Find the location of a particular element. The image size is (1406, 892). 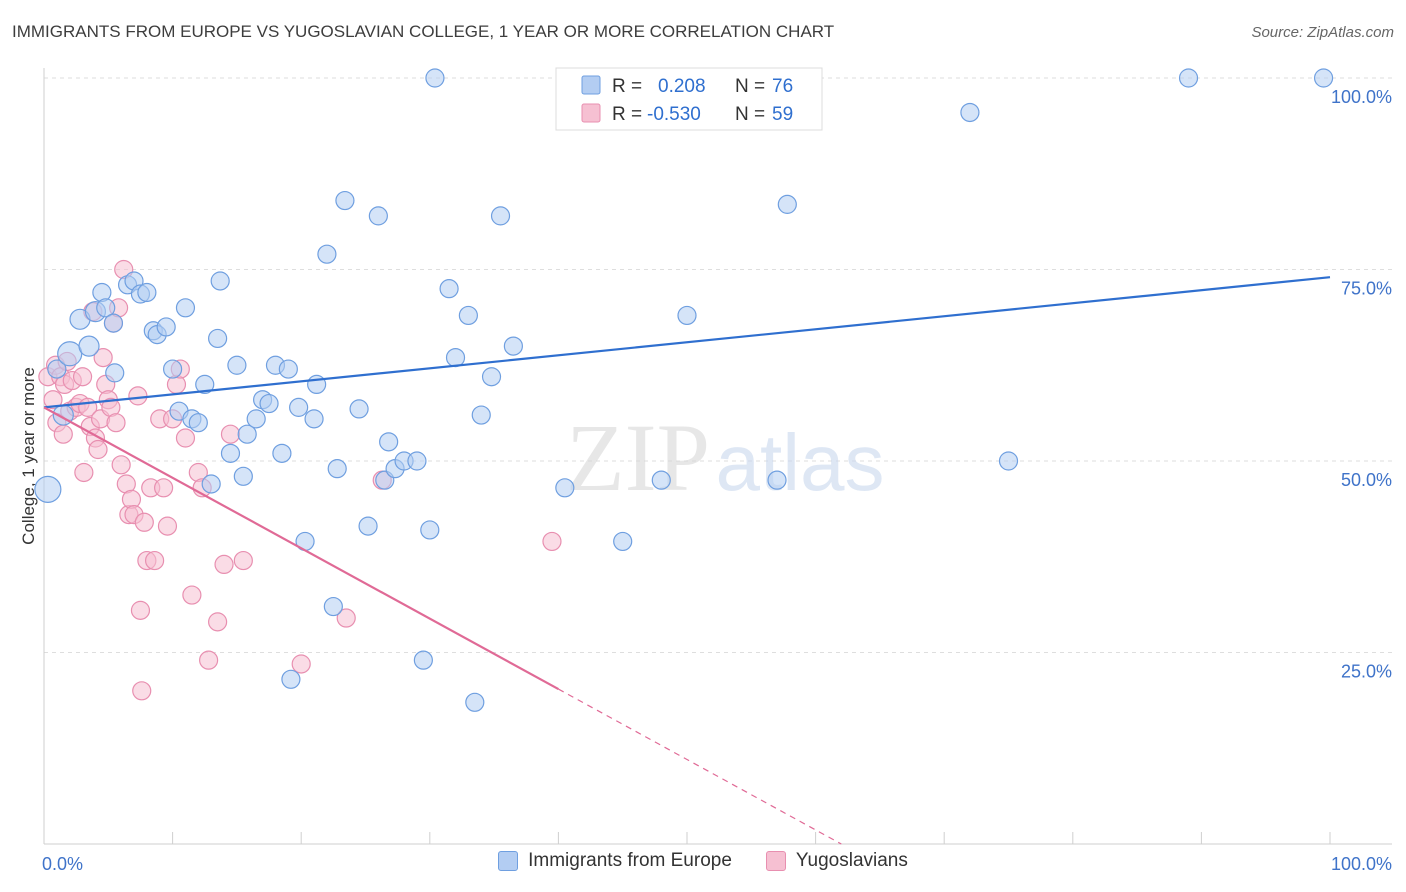

legend-r-label-europe: R = is located at coordinates (627, 86).